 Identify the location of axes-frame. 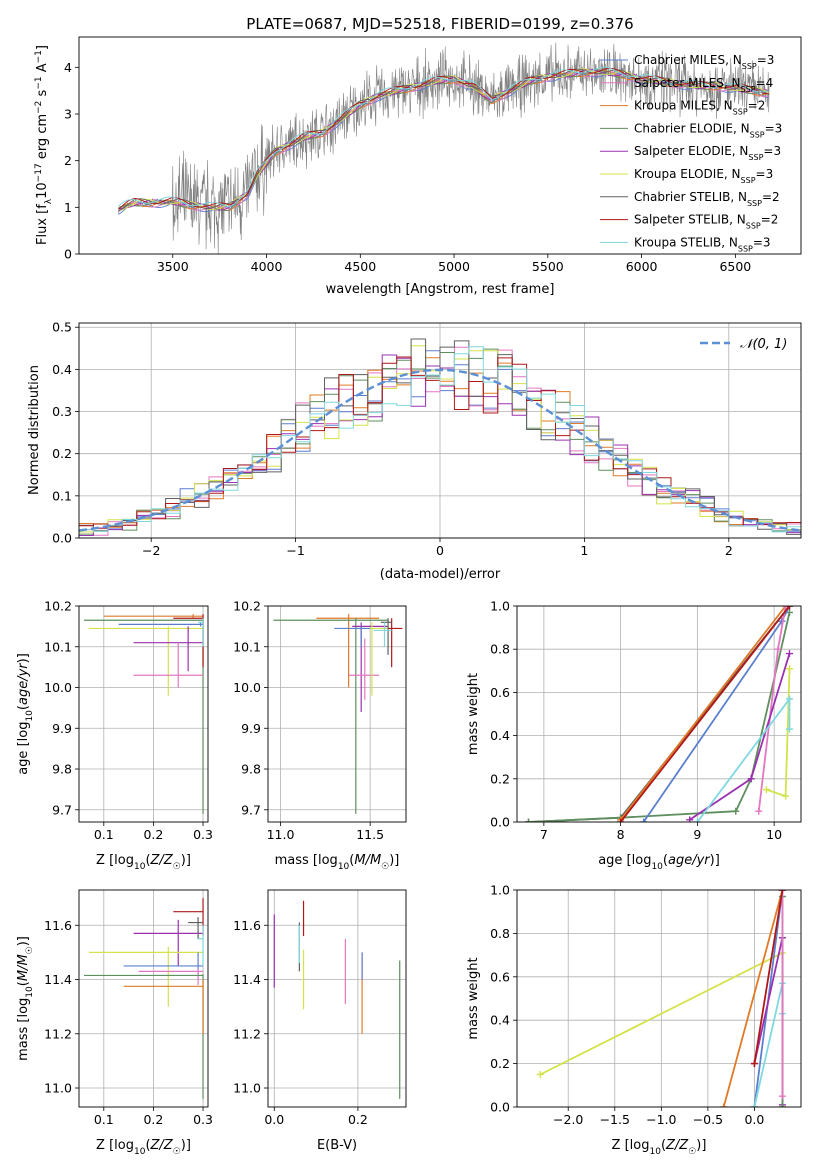
(659, 998).